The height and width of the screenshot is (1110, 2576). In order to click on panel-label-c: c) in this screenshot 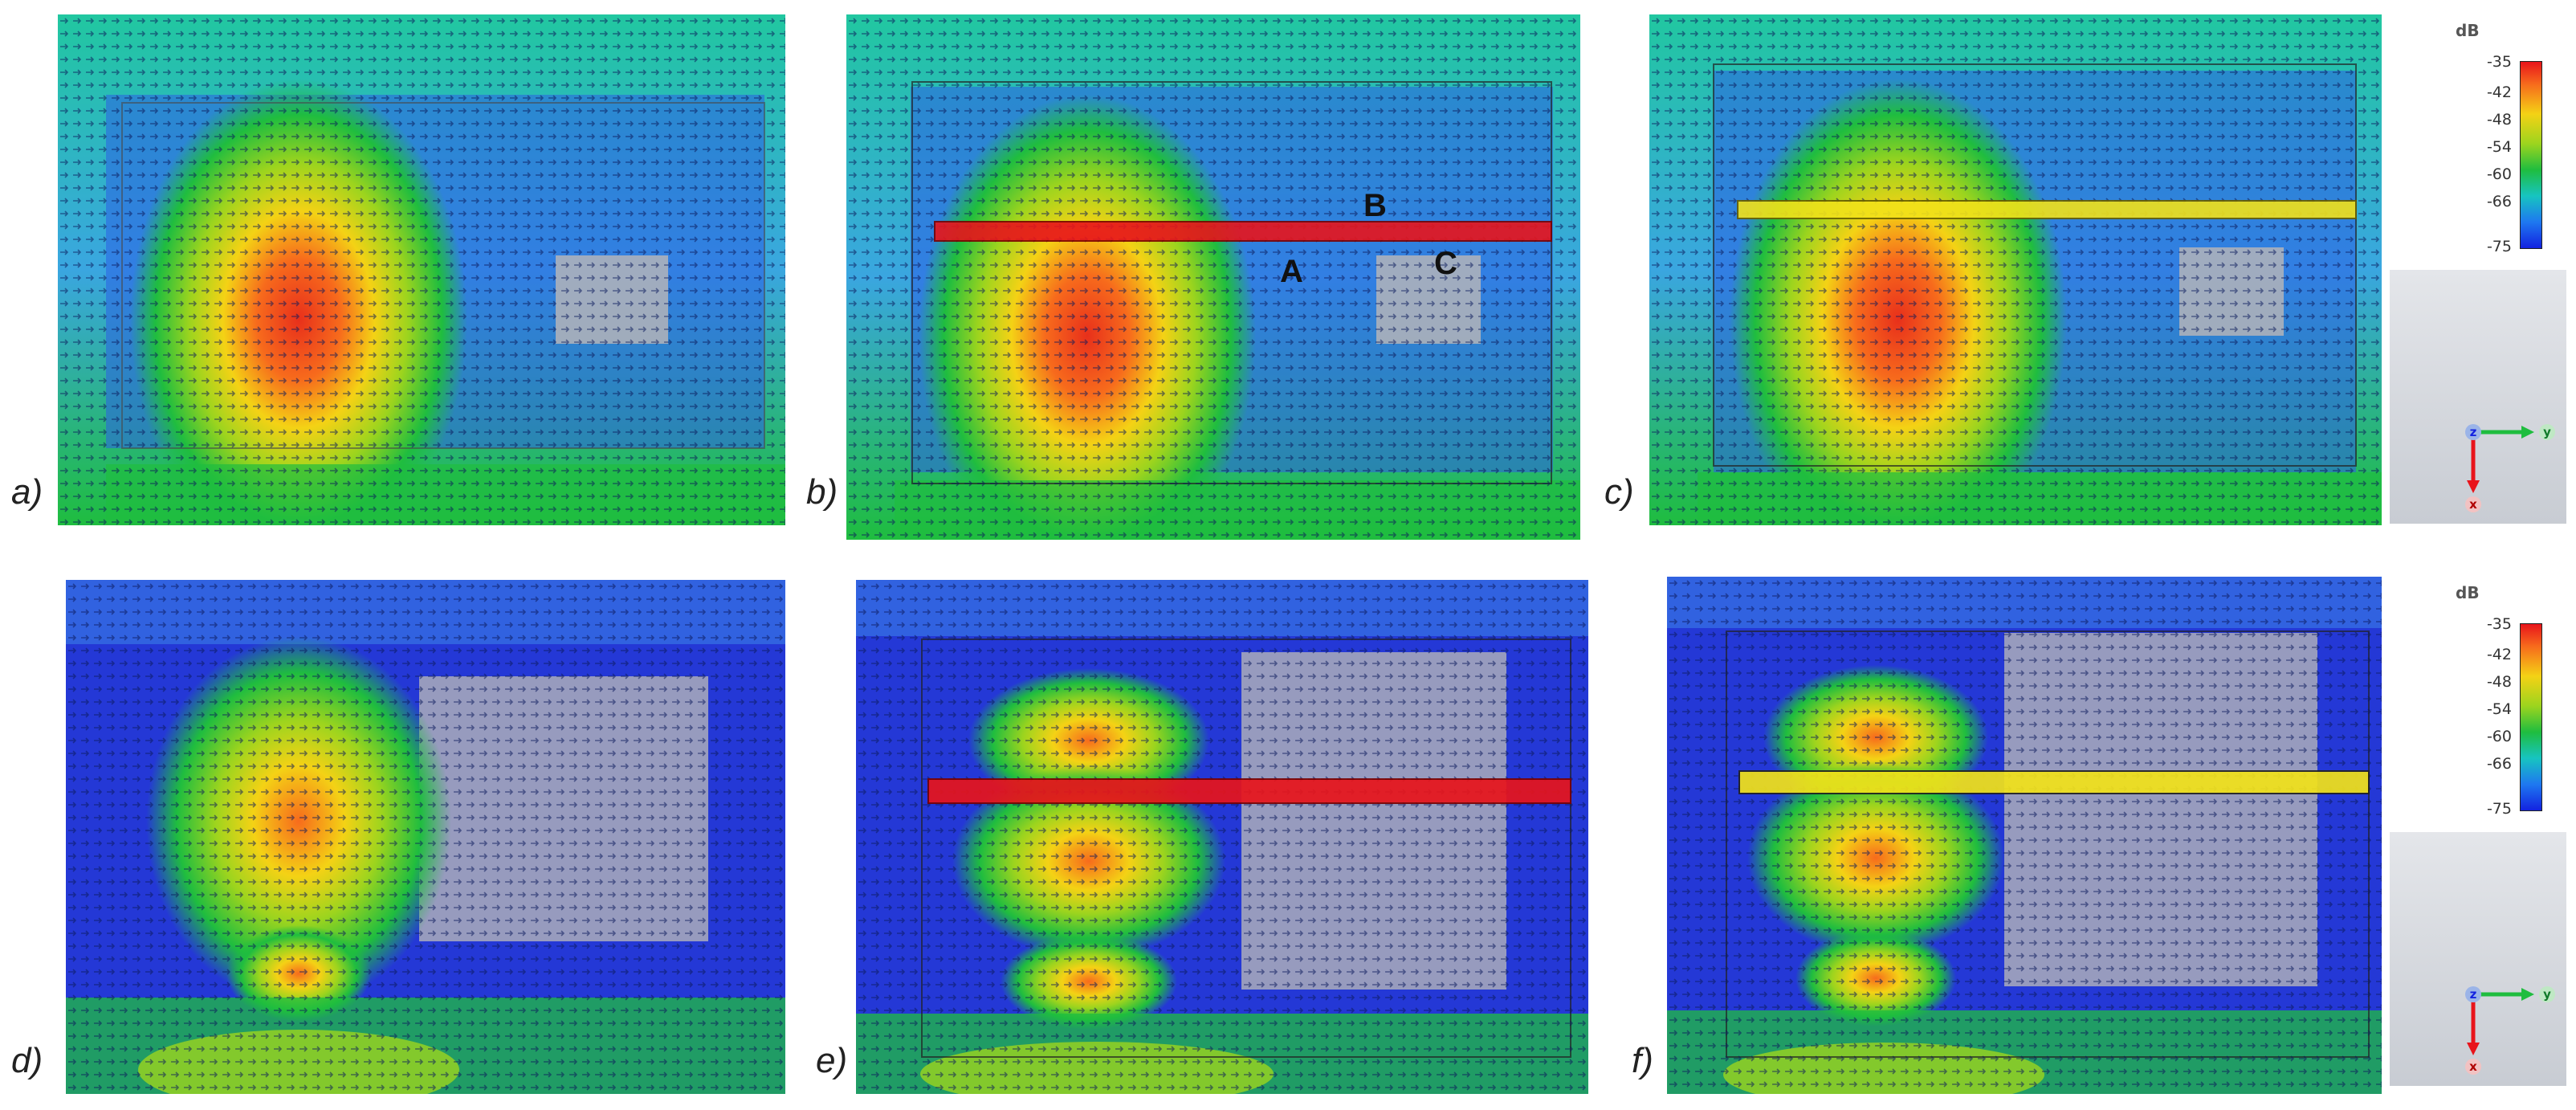, I will do `click(1619, 492)`.